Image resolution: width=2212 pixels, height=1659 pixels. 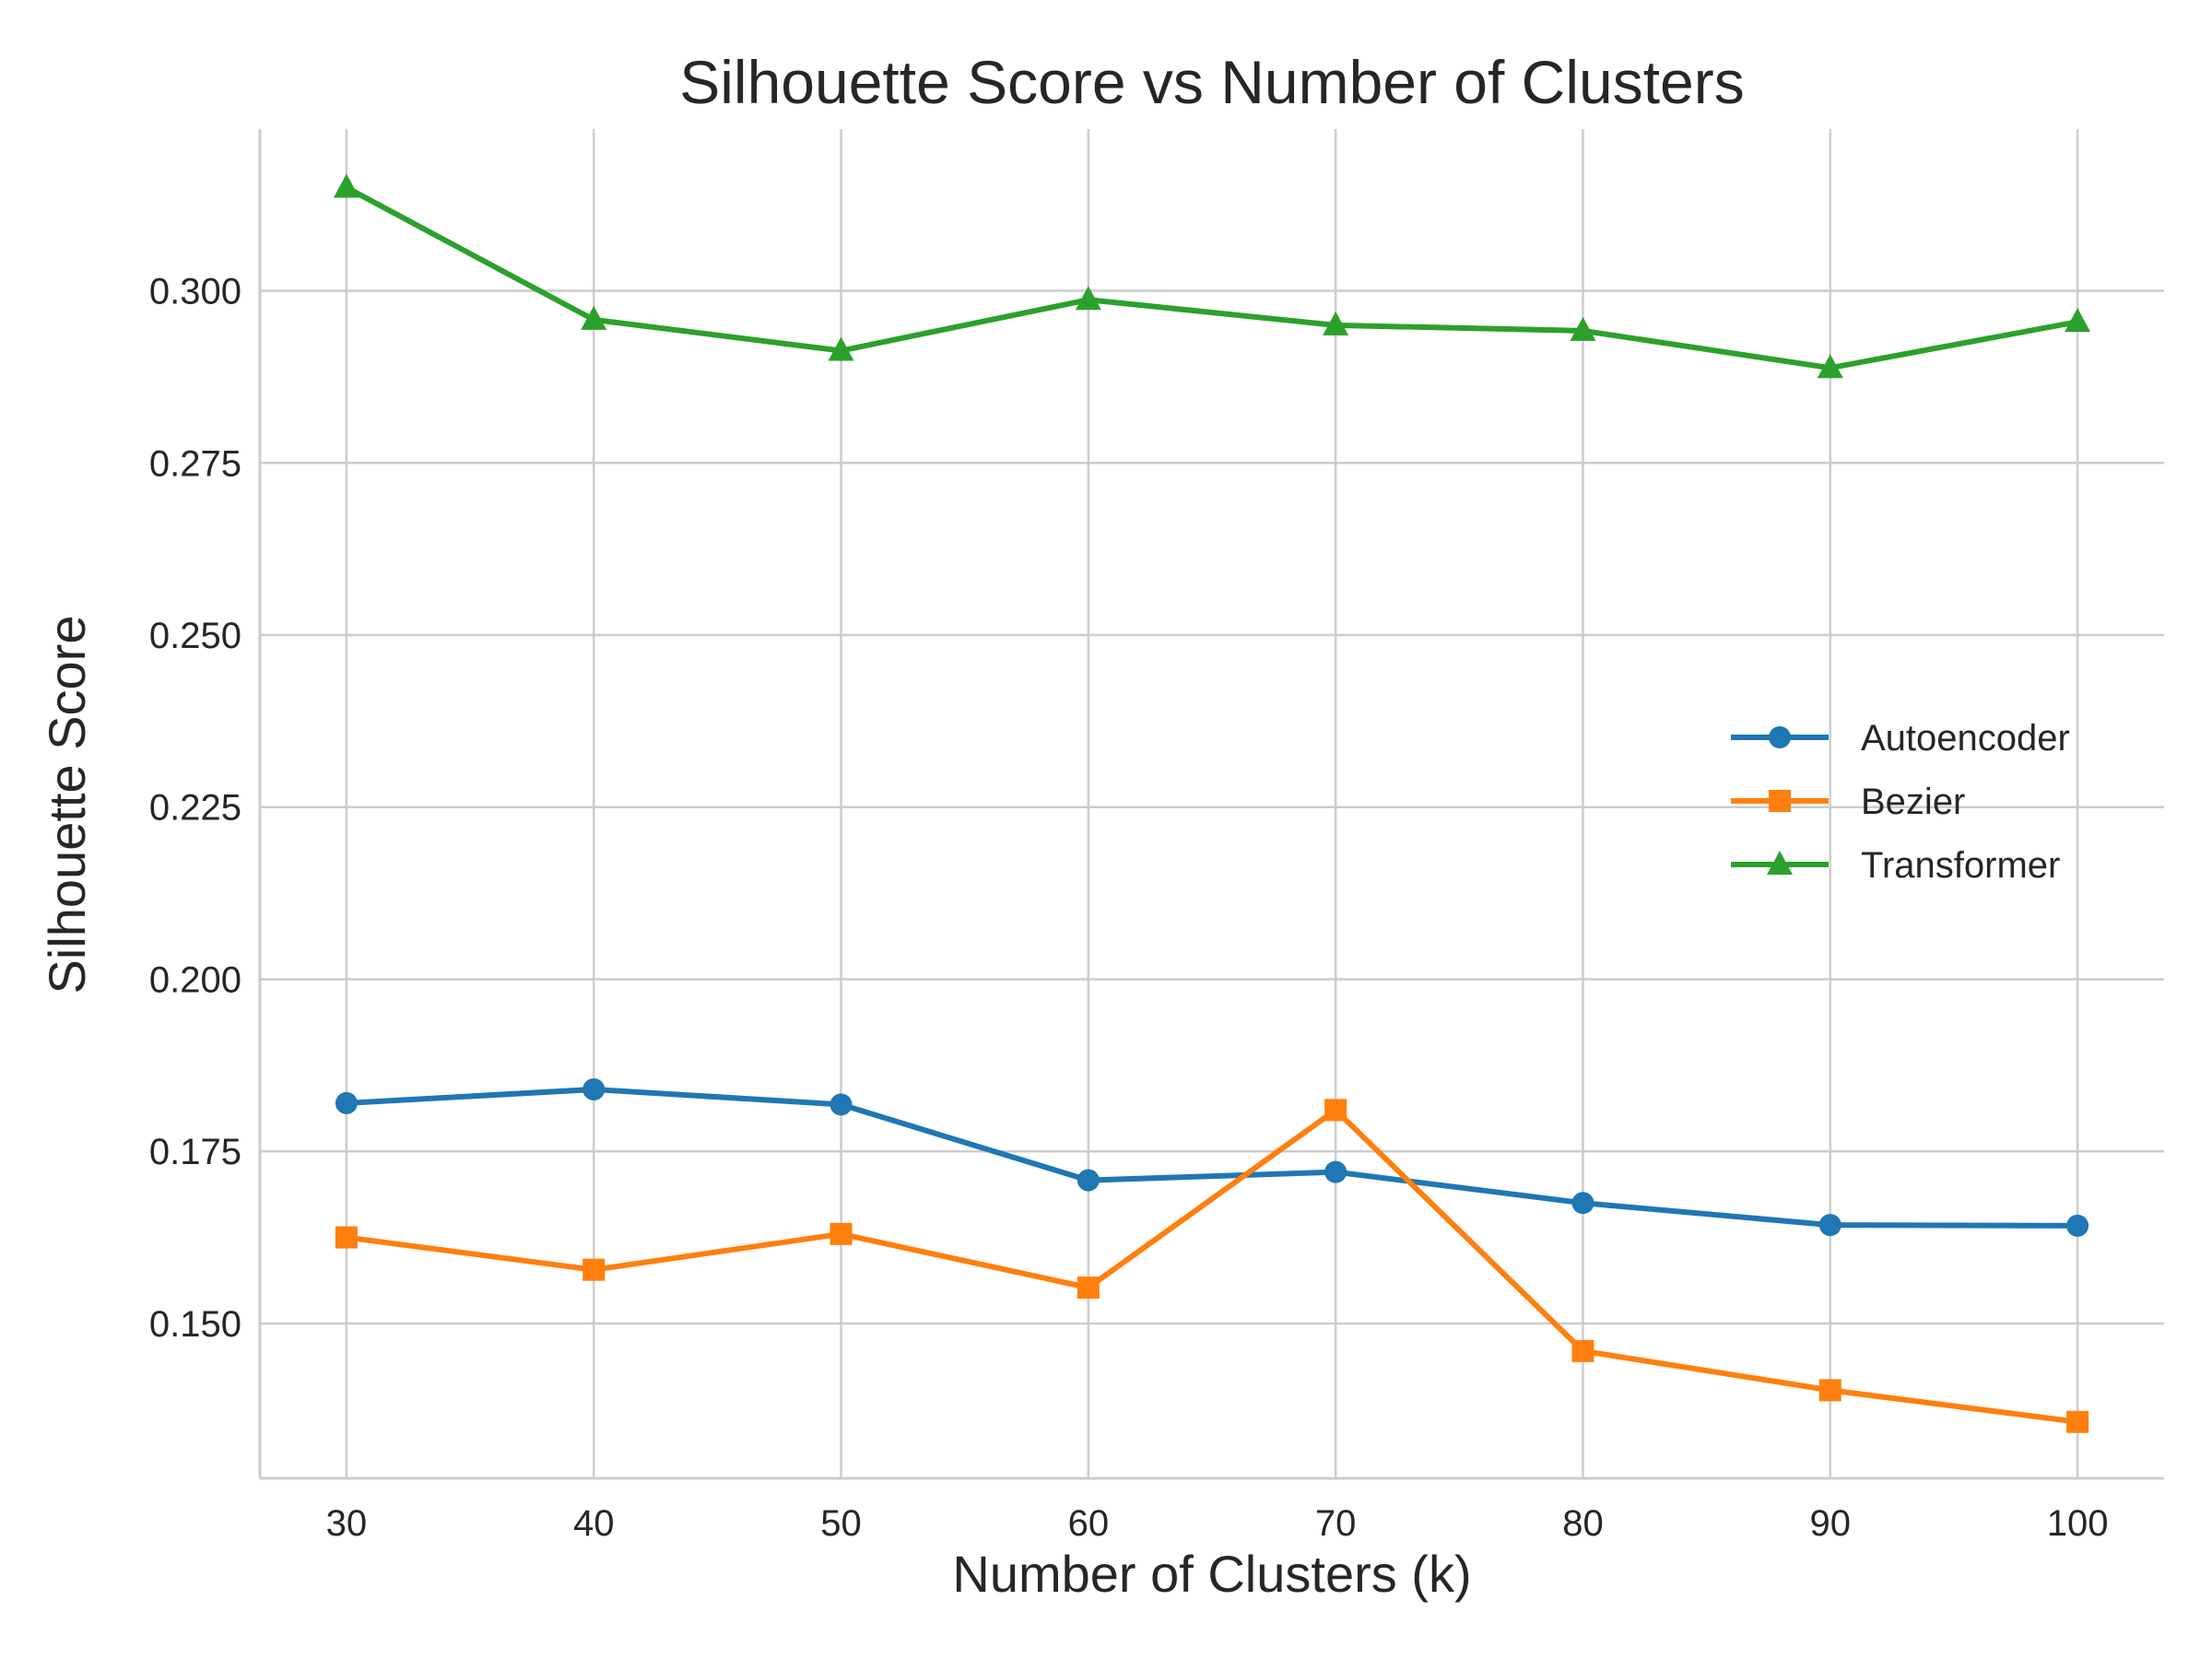 What do you see at coordinates (1848, 802) in the screenshot?
I see `legend-item-bezier: Bezier` at bounding box center [1848, 802].